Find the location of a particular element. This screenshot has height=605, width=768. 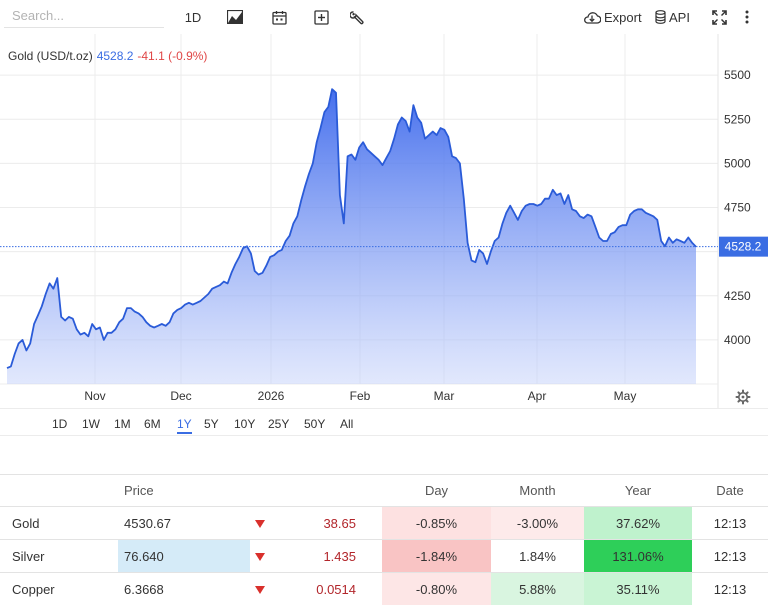

cloud-download-icon is located at coordinates (592, 17).